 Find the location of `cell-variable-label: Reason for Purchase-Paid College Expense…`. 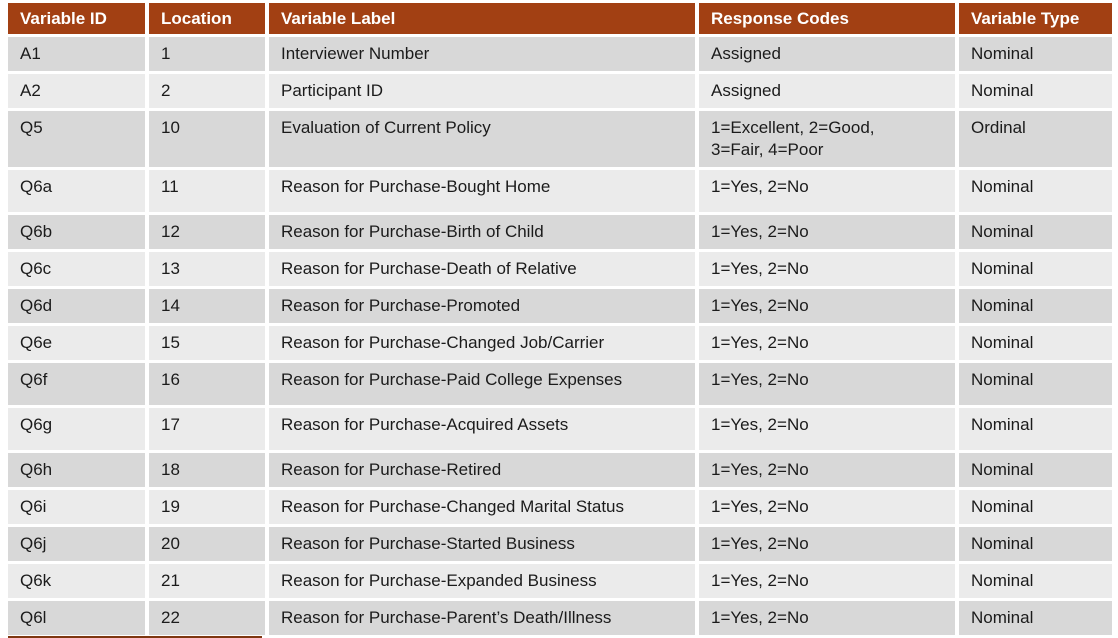

cell-variable-label: Reason for Purchase-Paid College Expense… is located at coordinates (482, 384).